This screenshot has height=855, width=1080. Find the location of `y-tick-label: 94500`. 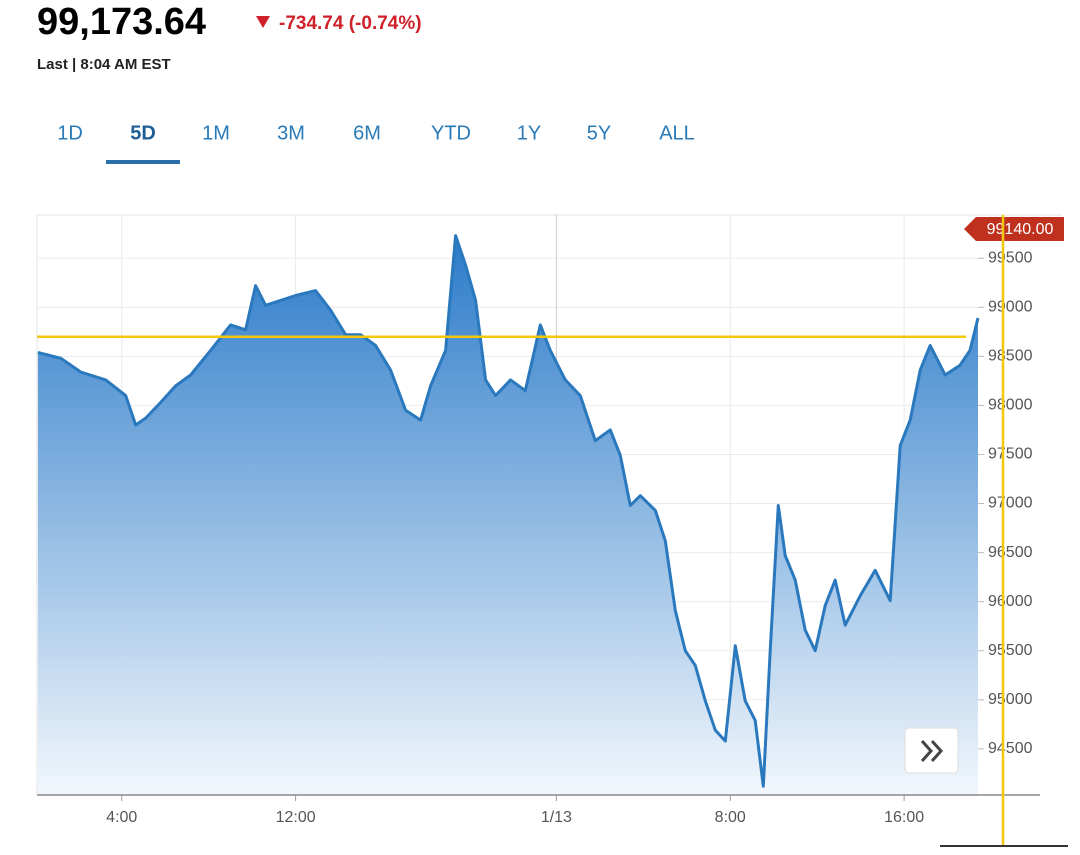

y-tick-label: 94500 is located at coordinates (1010, 748).